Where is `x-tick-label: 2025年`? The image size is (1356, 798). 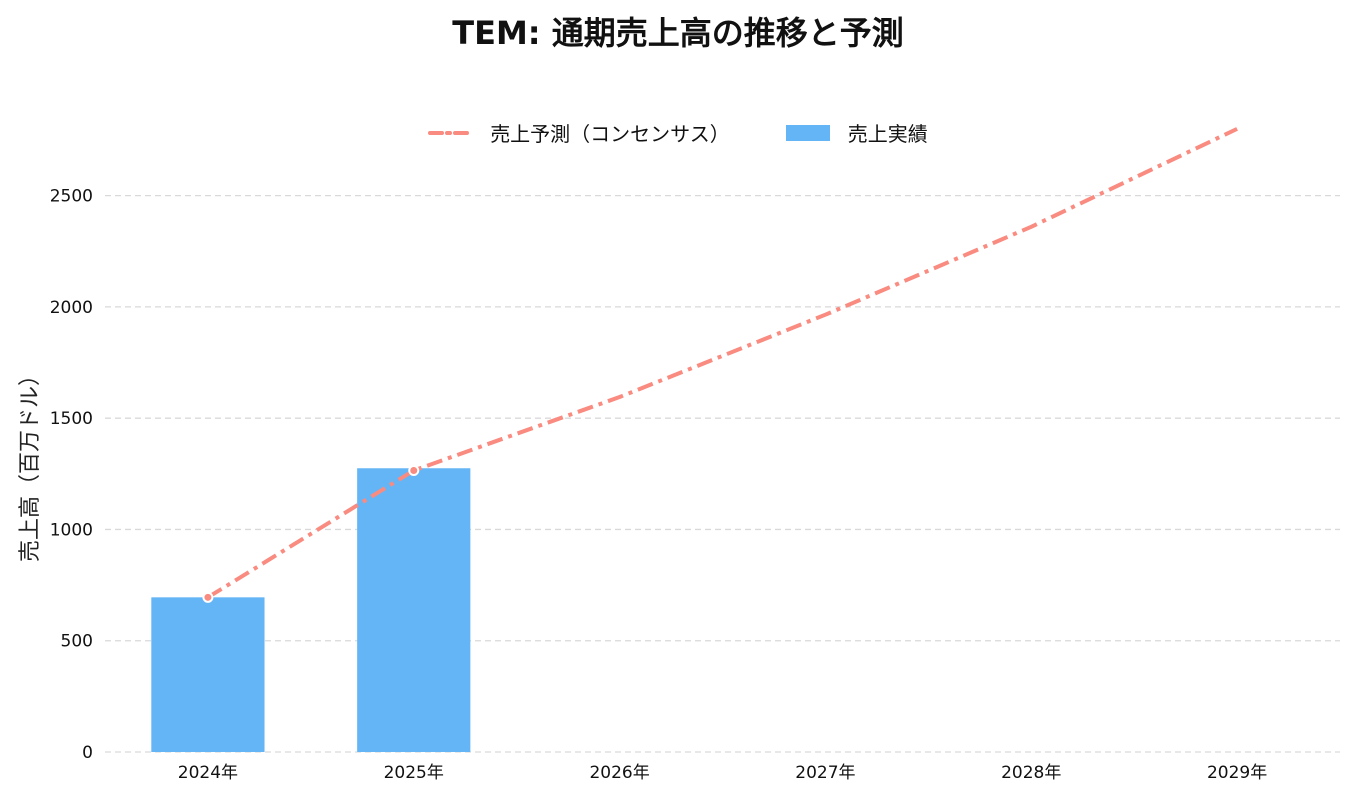 x-tick-label: 2025年 is located at coordinates (414, 773).